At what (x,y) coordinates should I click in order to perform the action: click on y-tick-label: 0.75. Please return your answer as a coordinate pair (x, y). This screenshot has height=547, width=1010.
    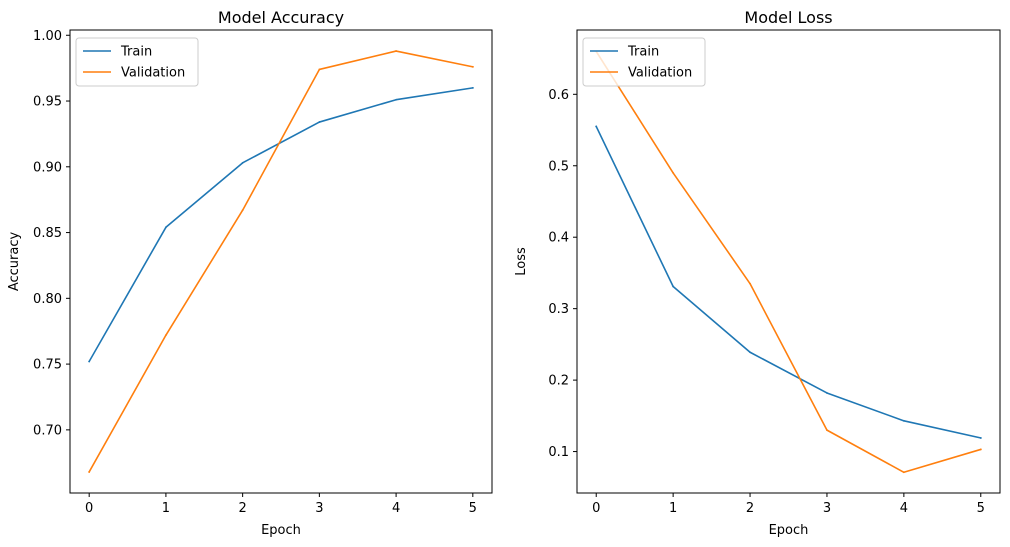
    Looking at the image, I should click on (47, 365).